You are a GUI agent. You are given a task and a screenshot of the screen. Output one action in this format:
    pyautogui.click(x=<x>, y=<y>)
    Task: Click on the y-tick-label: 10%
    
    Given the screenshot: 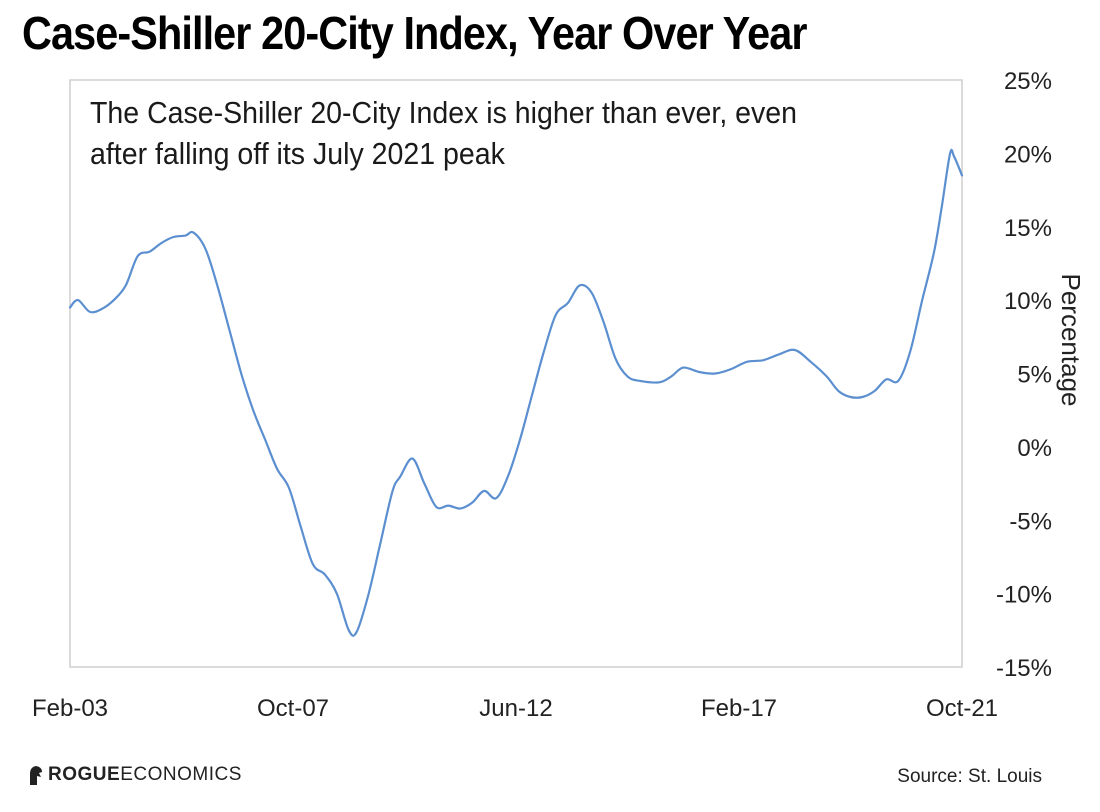 What is the action you would take?
    pyautogui.click(x=1028, y=301)
    